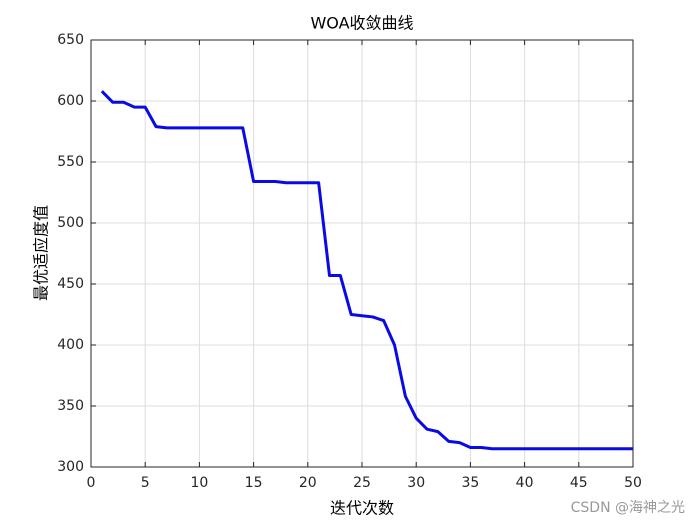  I want to click on y-tick-label: 600, so click(70, 101).